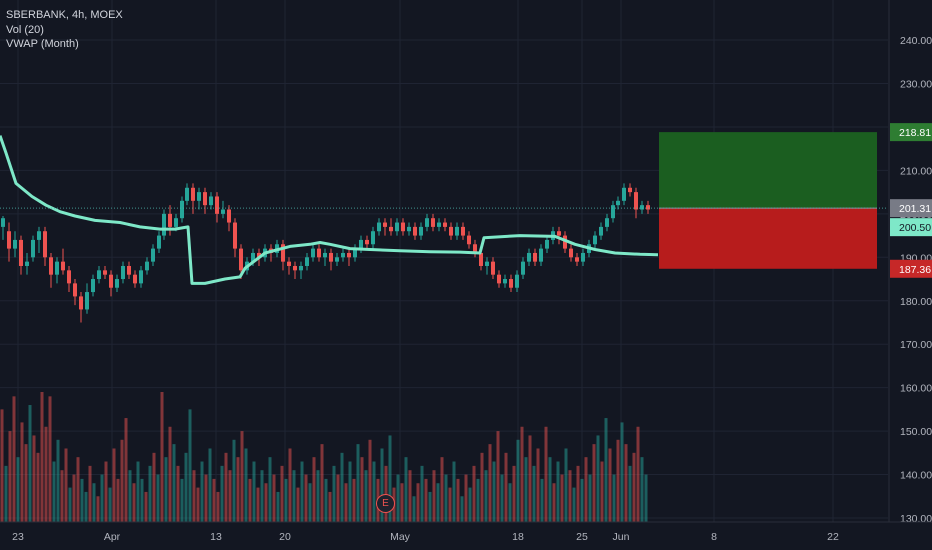 This screenshot has height=550, width=932. What do you see at coordinates (582, 537) in the screenshot?
I see `time-tick-label: 25` at bounding box center [582, 537].